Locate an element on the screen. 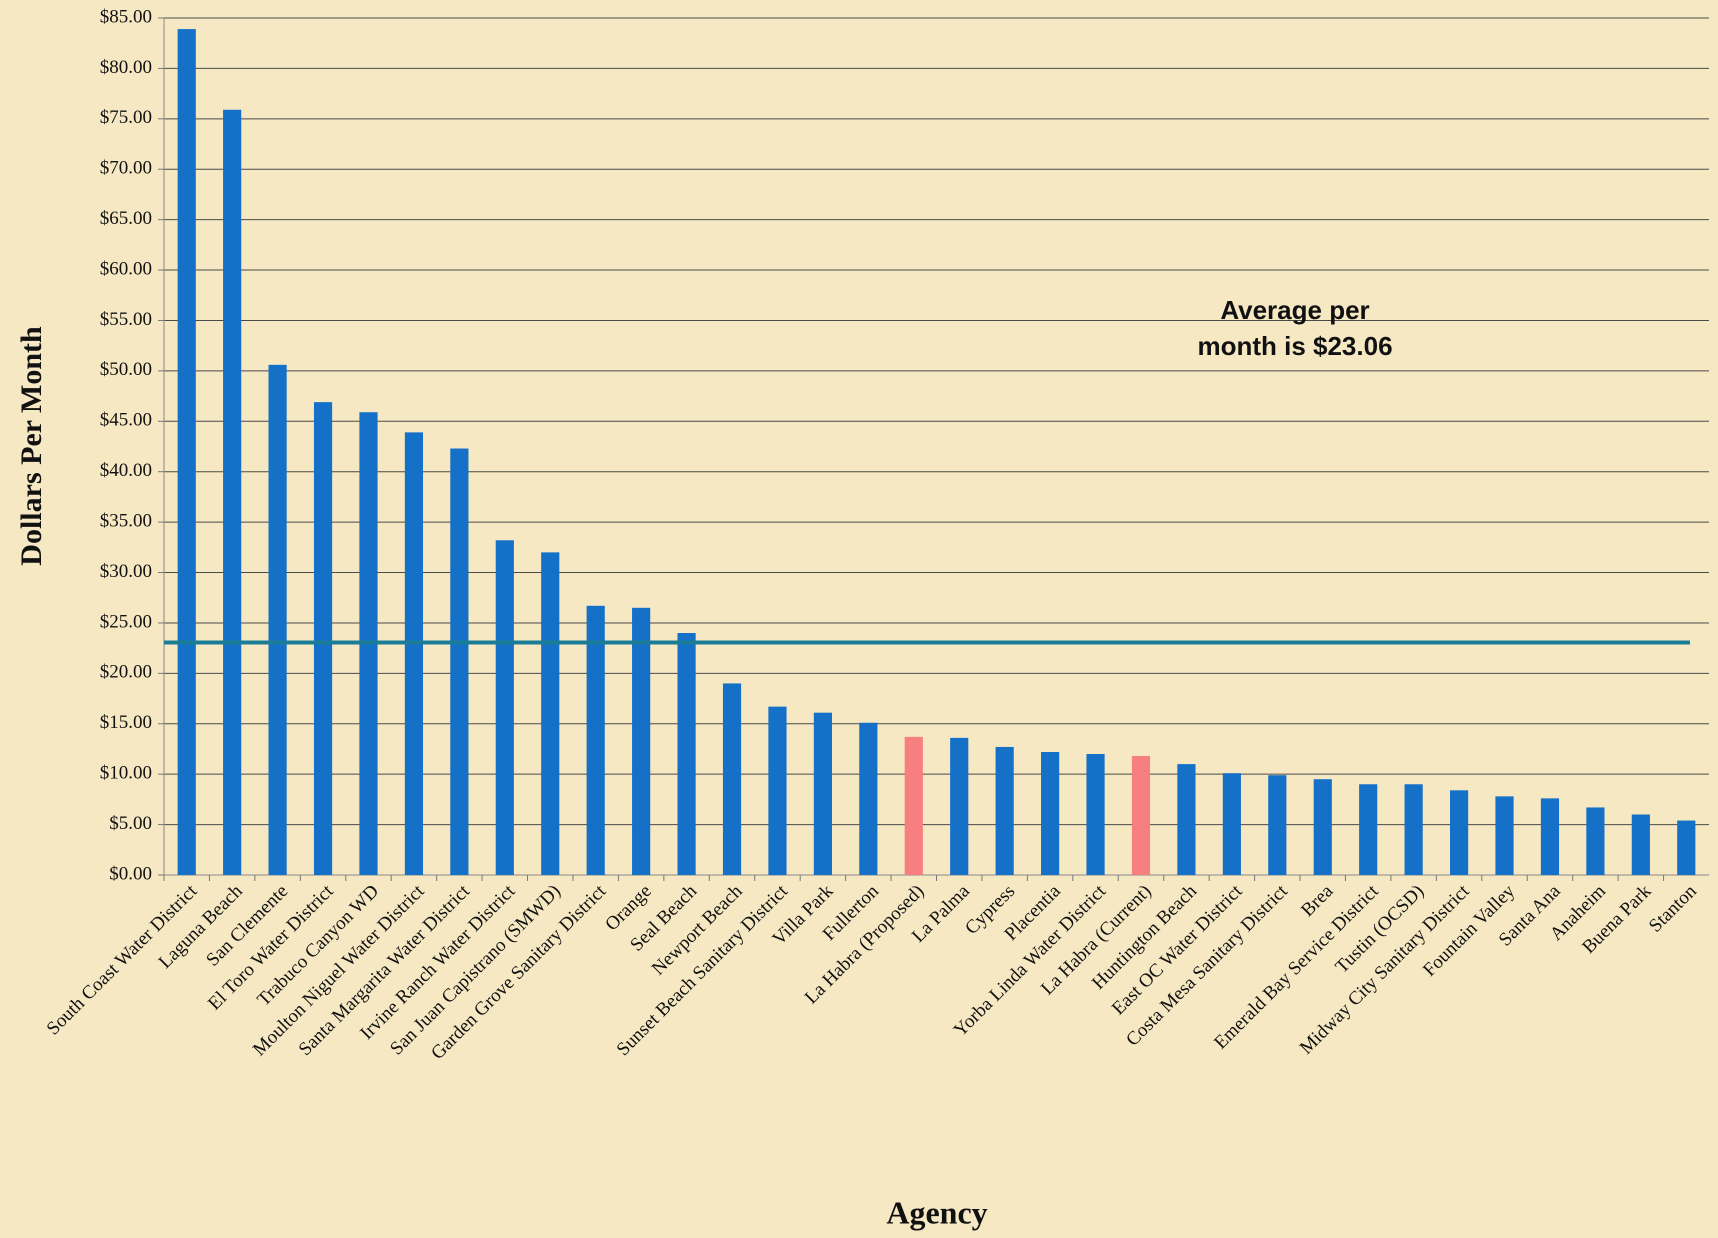  y-tick-label: $55.00 is located at coordinates (126, 319).